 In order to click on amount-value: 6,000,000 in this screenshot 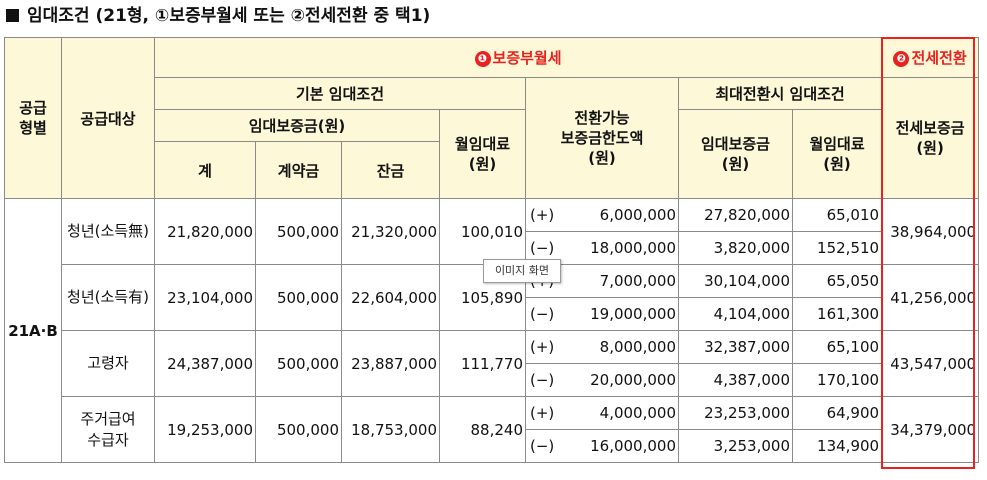, I will do `click(637, 215)`.